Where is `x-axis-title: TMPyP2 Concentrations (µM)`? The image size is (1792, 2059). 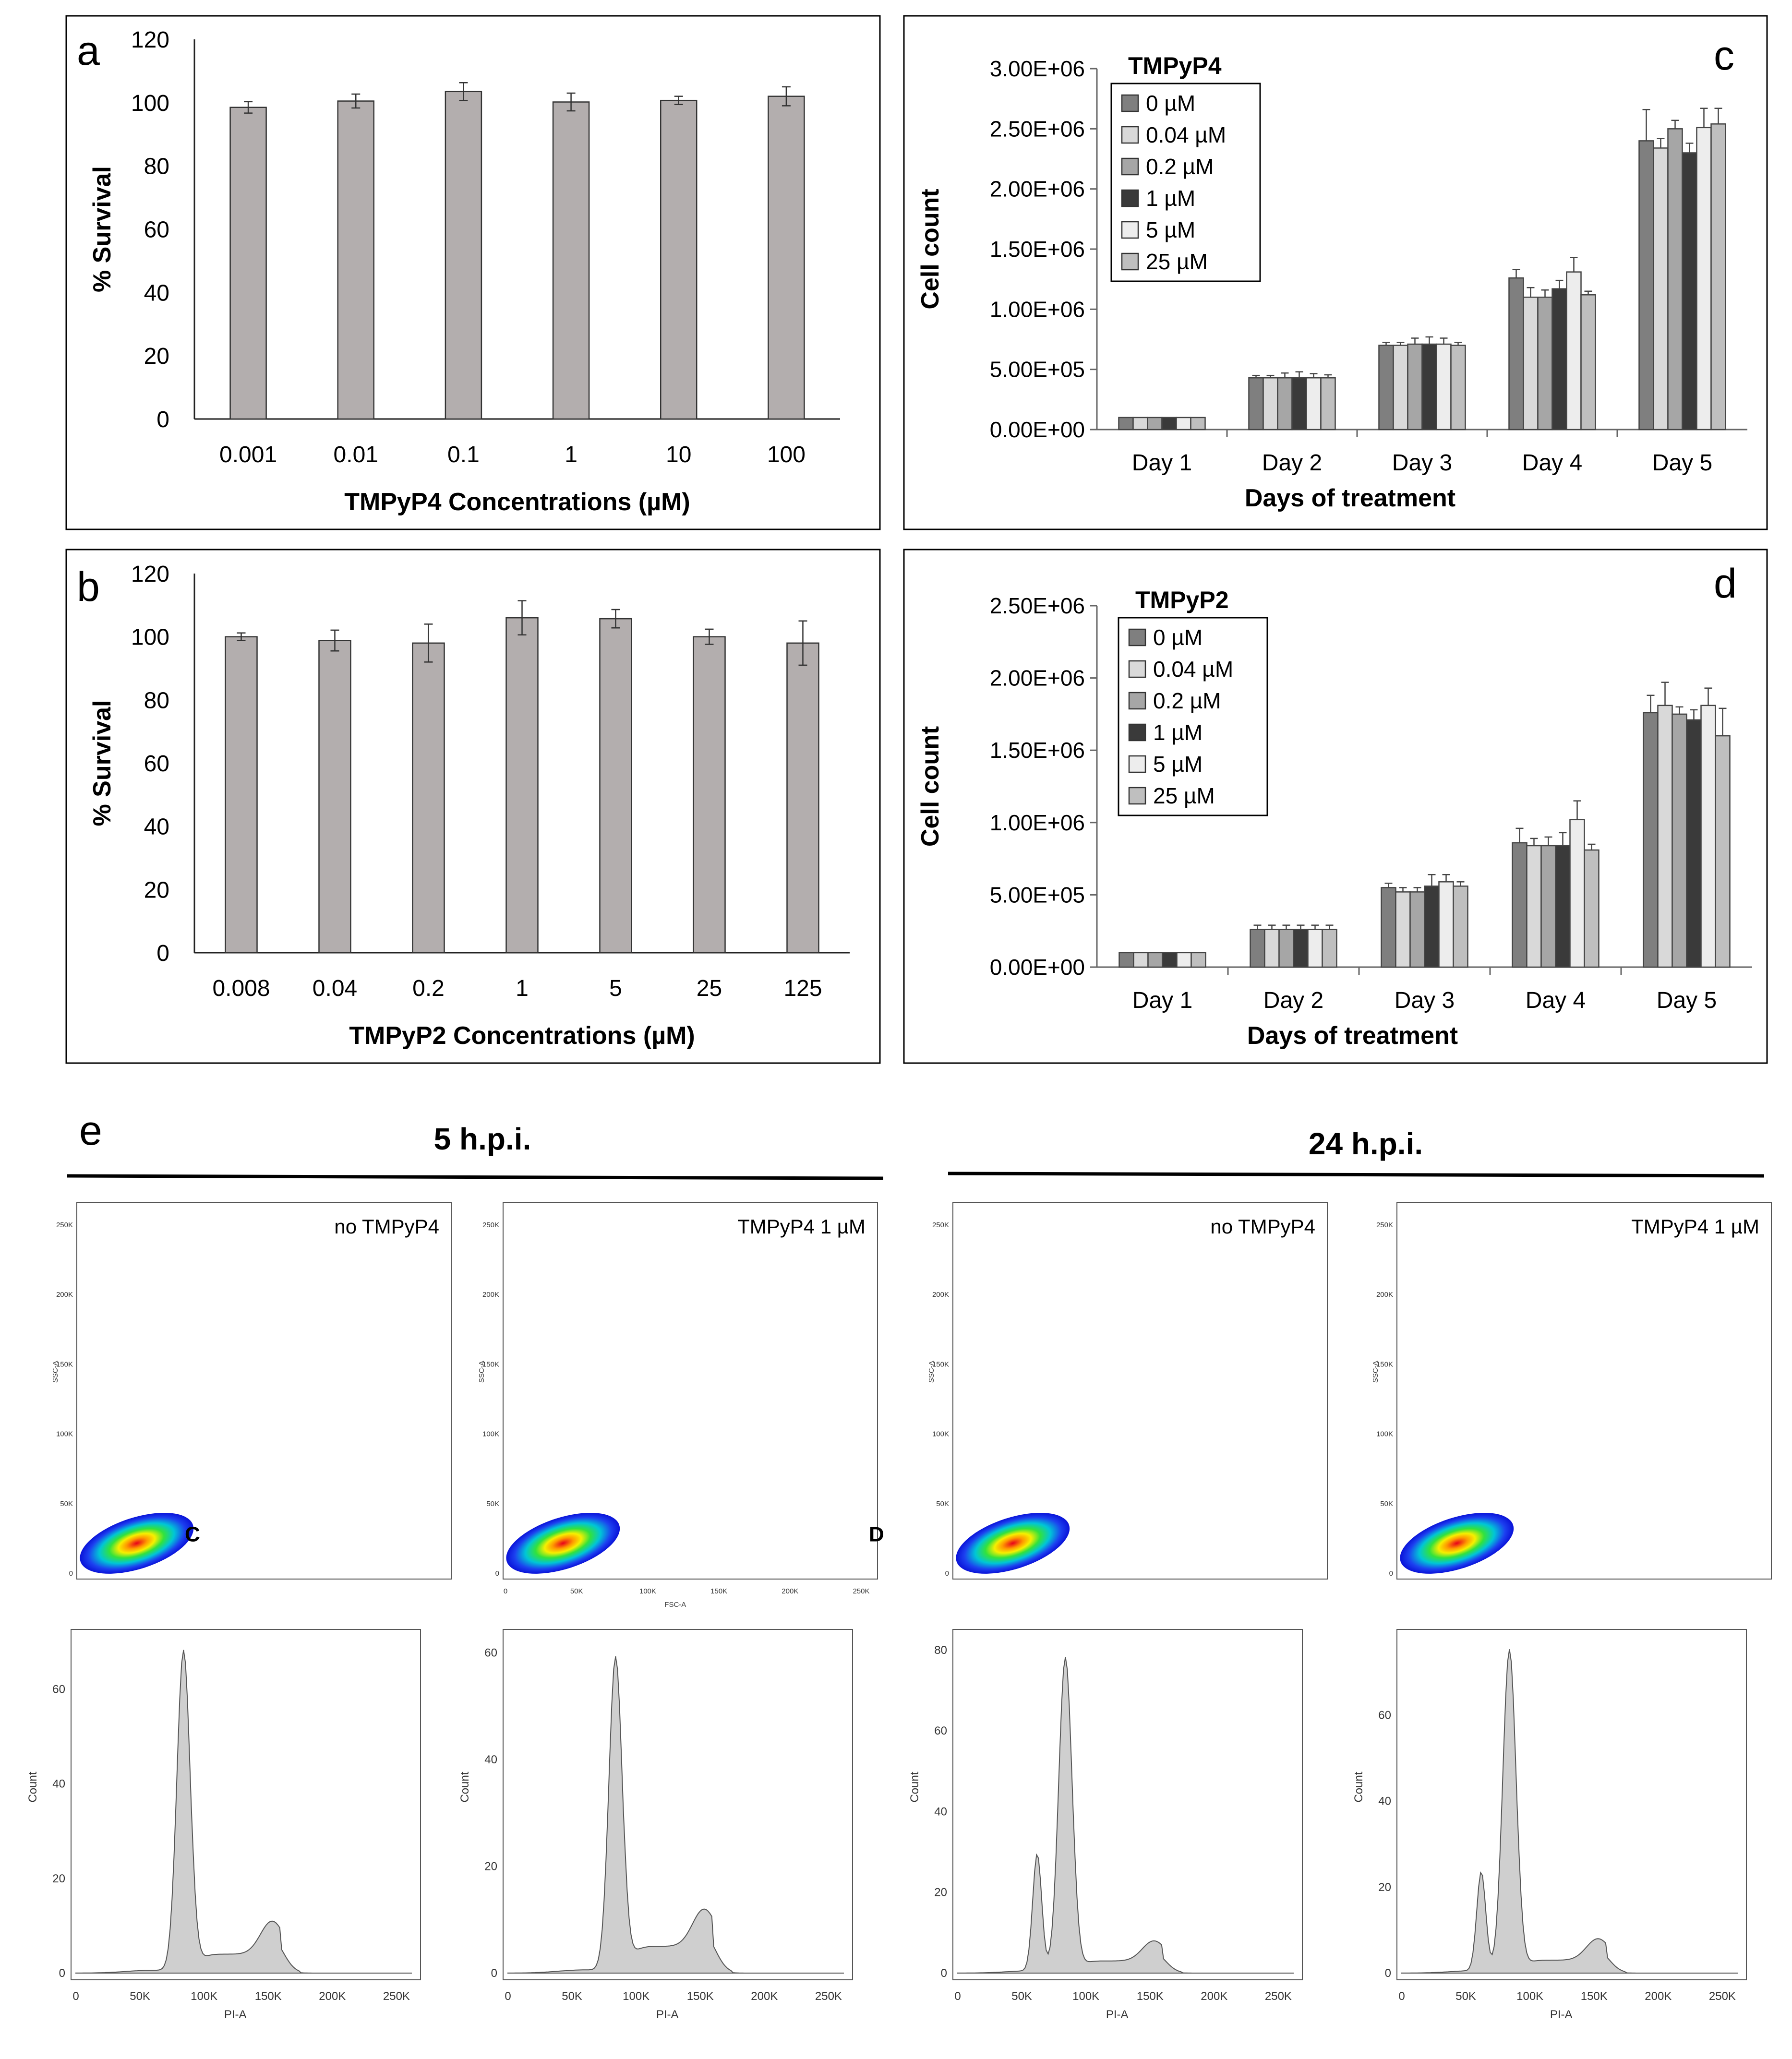
x-axis-title: TMPyP2 Concentrations (µM) is located at coordinates (522, 1036).